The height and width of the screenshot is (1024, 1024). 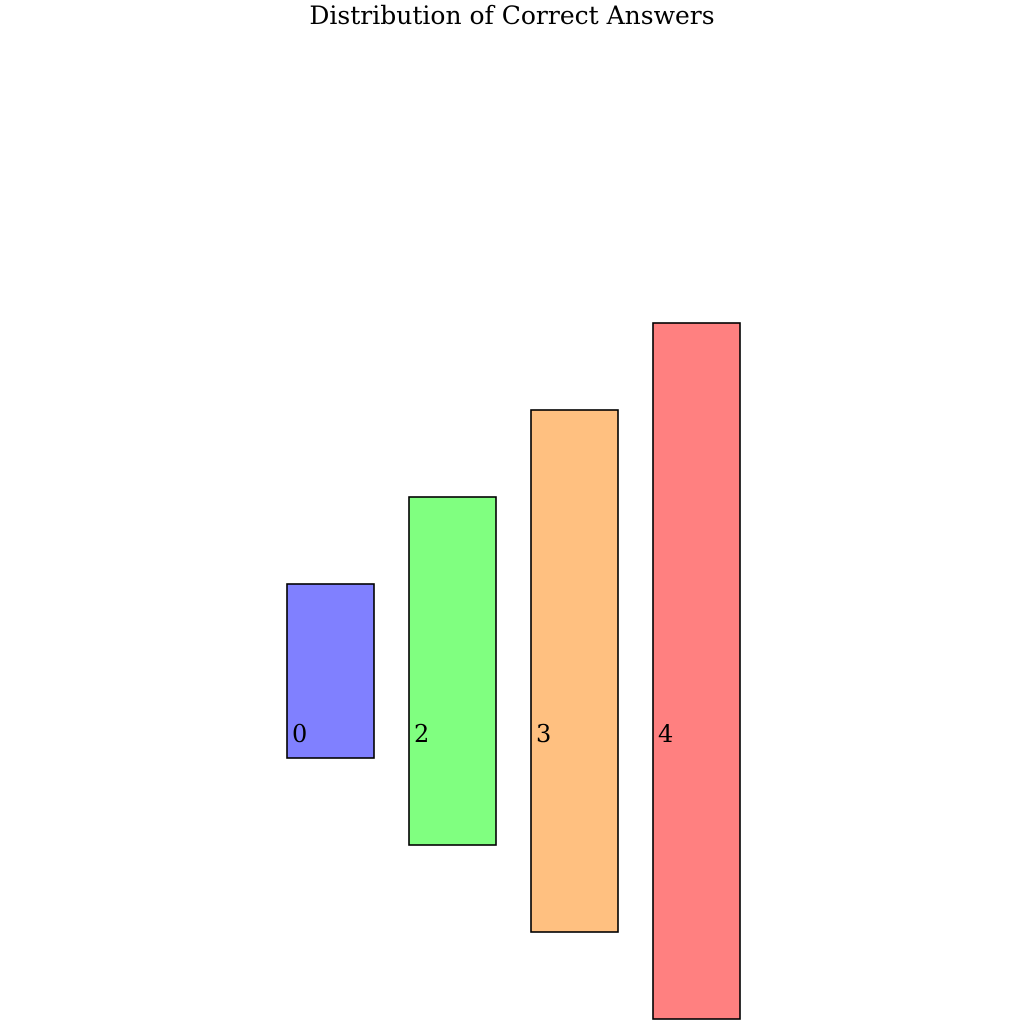 What do you see at coordinates (665, 734) in the screenshot?
I see `bar-label-4: 4` at bounding box center [665, 734].